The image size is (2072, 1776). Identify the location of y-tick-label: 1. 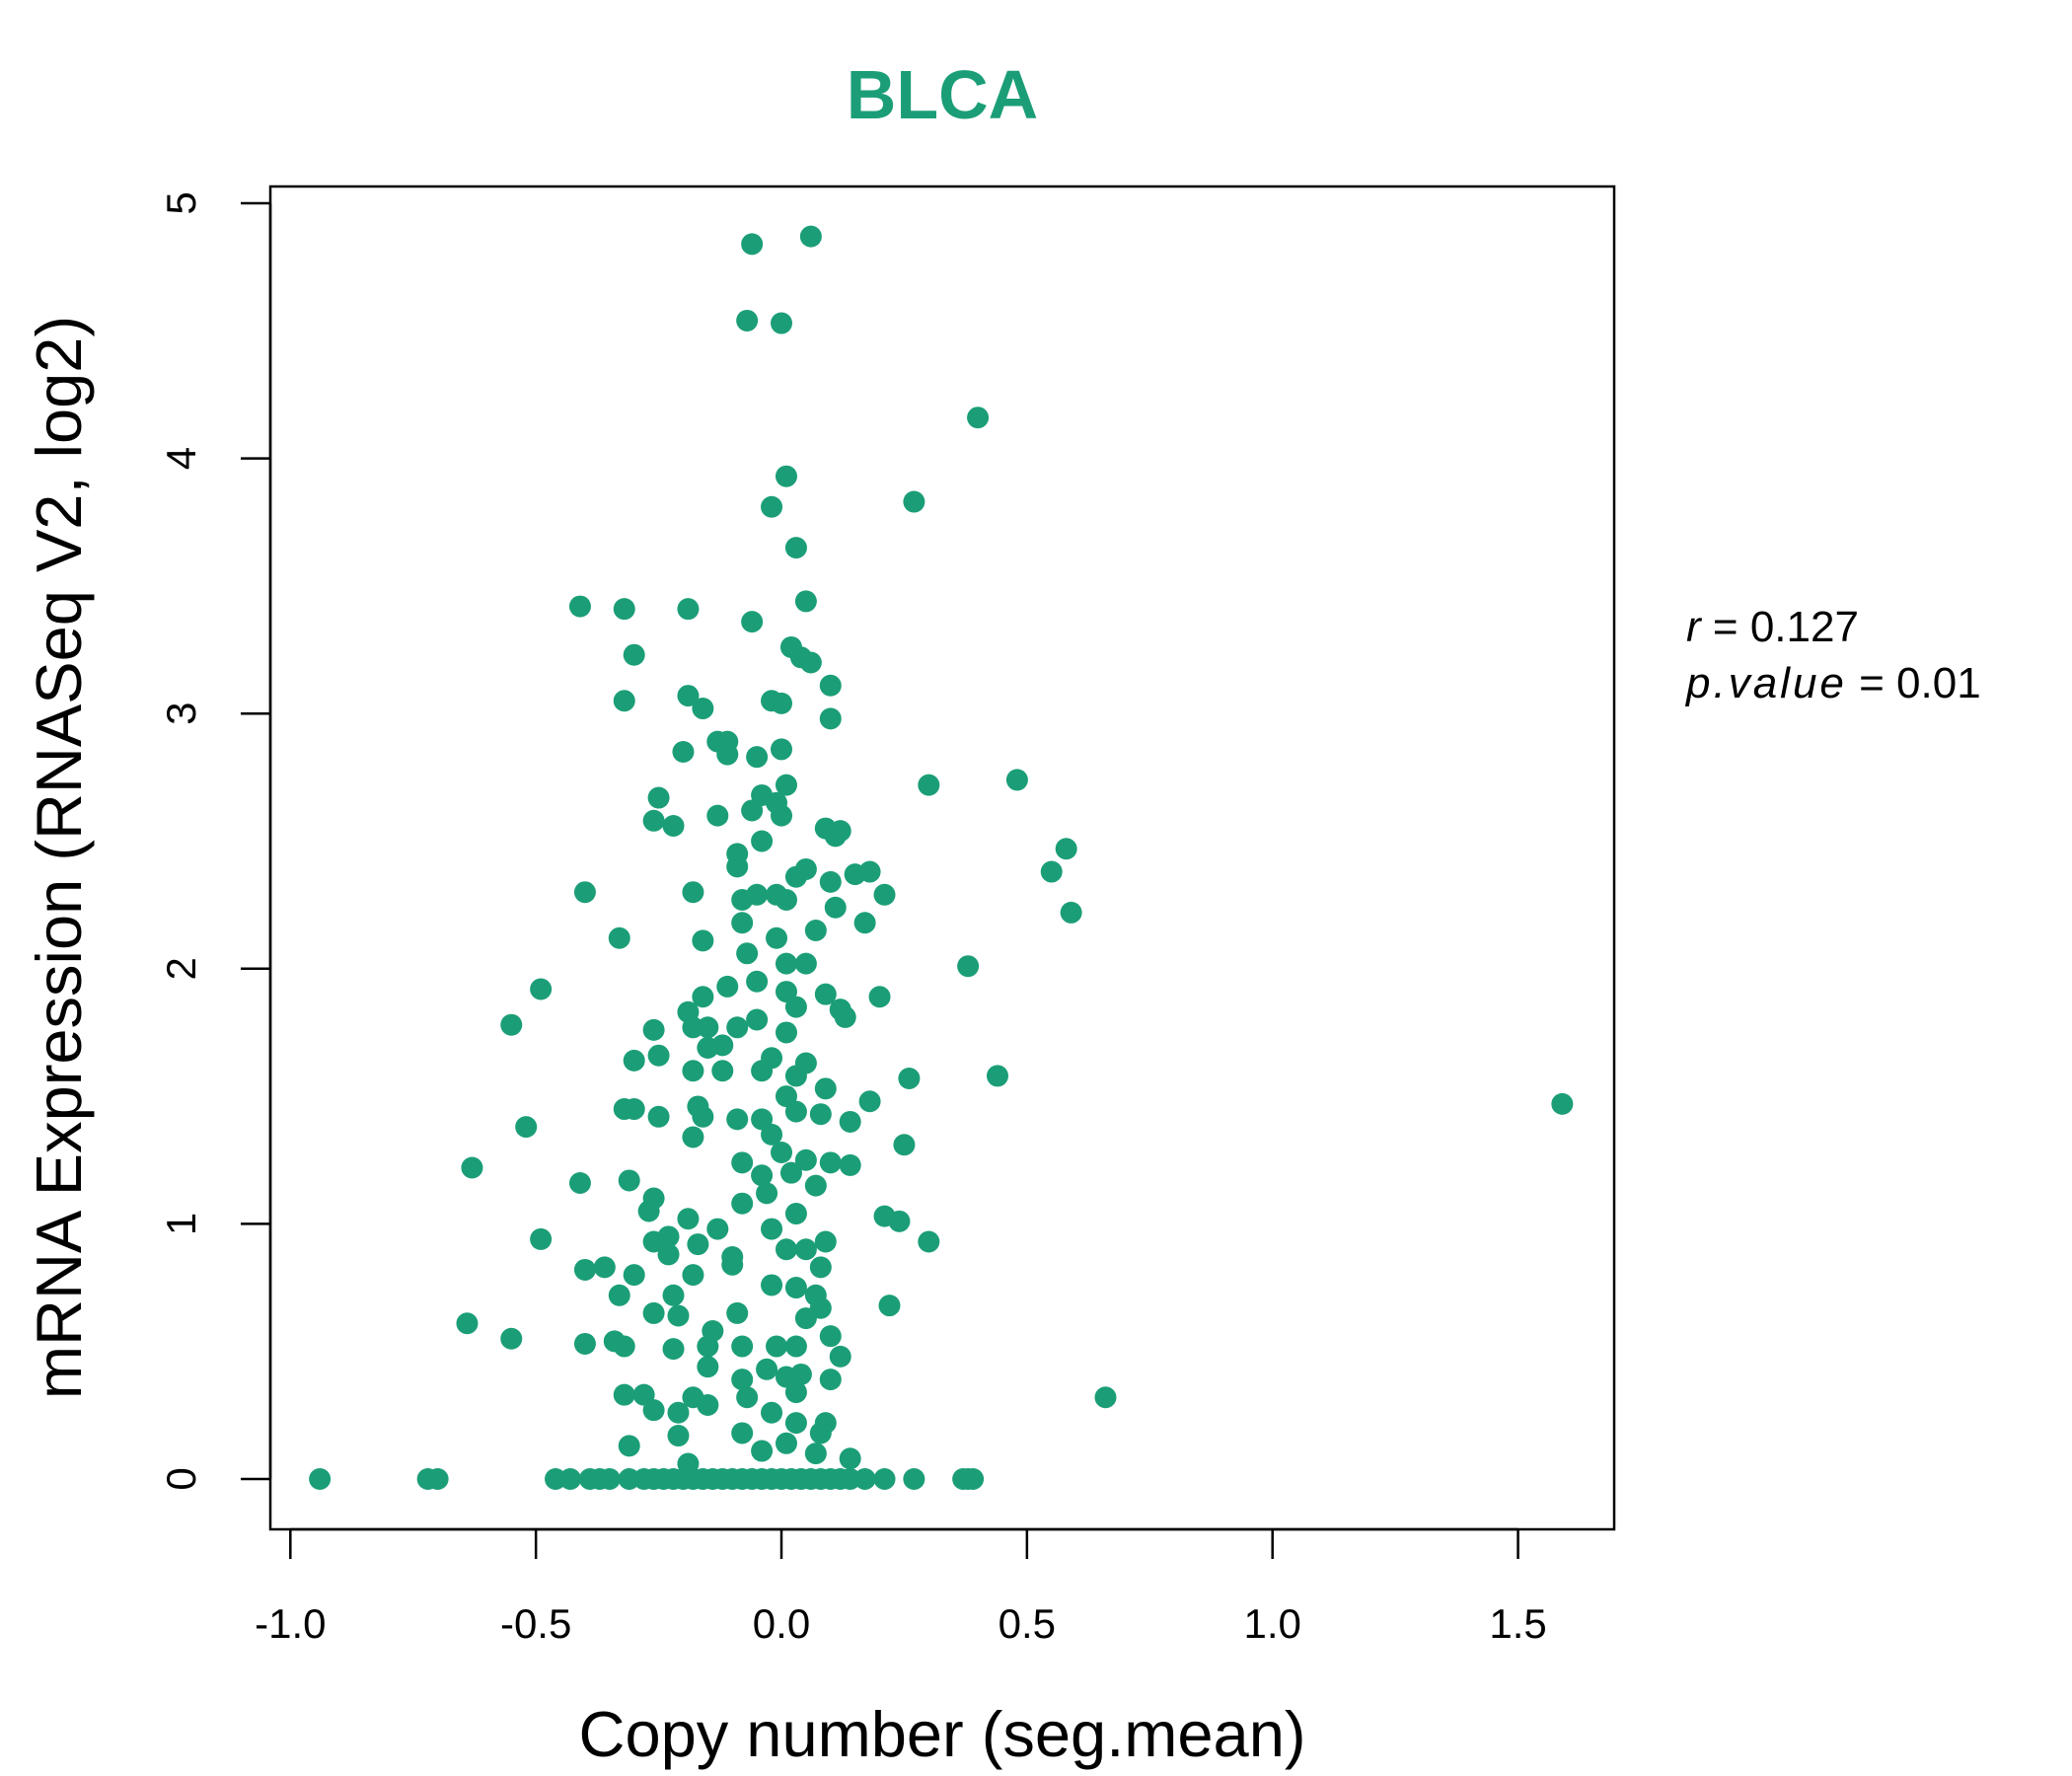
(181, 1224).